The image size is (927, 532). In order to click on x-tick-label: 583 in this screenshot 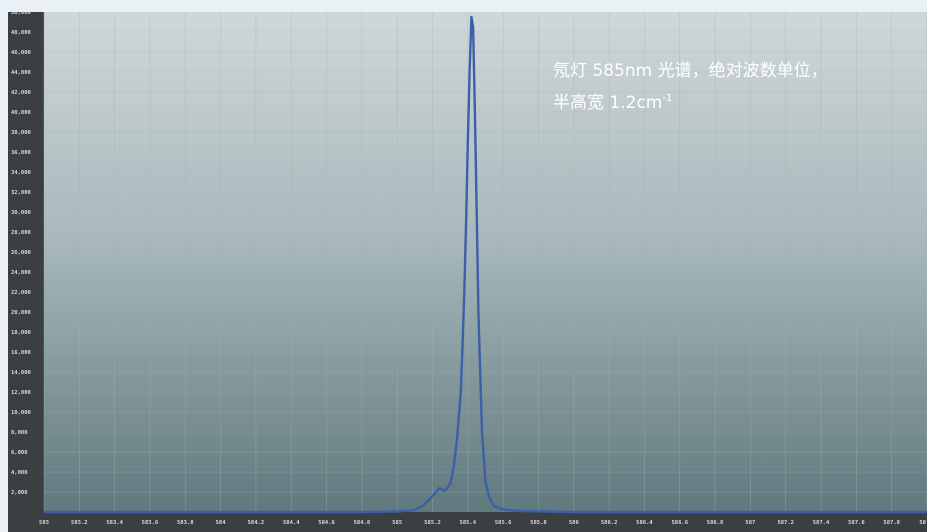, I will do `click(44, 523)`.